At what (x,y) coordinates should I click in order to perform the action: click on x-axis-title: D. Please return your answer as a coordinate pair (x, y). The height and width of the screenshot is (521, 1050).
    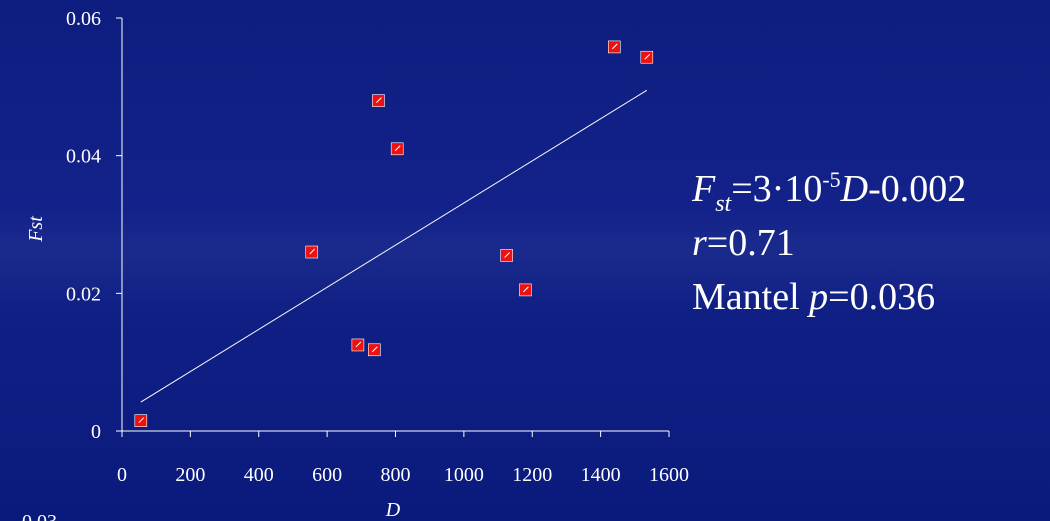
    Looking at the image, I should click on (393, 510).